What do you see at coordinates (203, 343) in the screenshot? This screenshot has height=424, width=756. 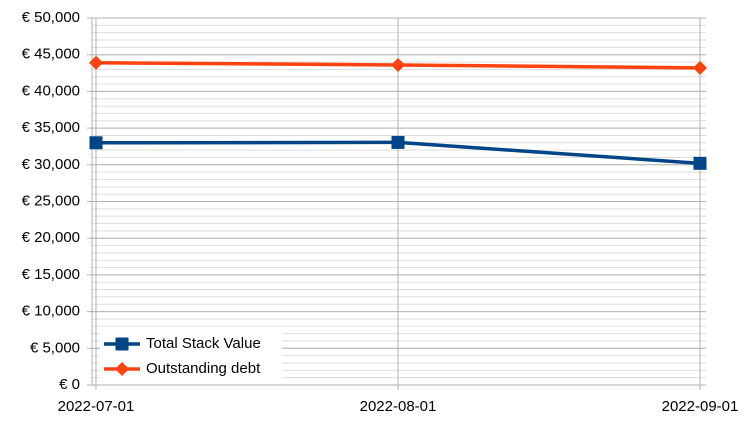 I see `legend-label: Total Stack Value` at bounding box center [203, 343].